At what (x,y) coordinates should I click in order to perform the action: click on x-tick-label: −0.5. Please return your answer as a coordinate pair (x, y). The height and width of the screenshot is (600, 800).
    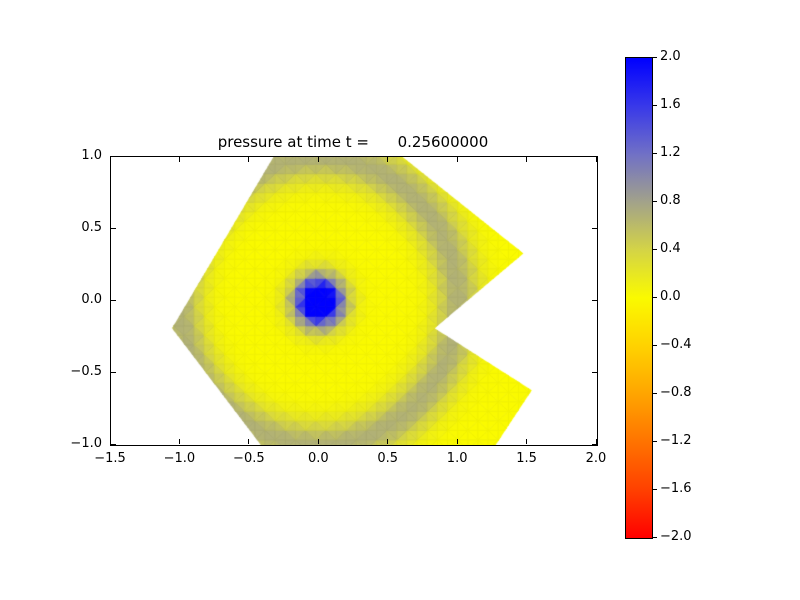
    Looking at the image, I should click on (249, 458).